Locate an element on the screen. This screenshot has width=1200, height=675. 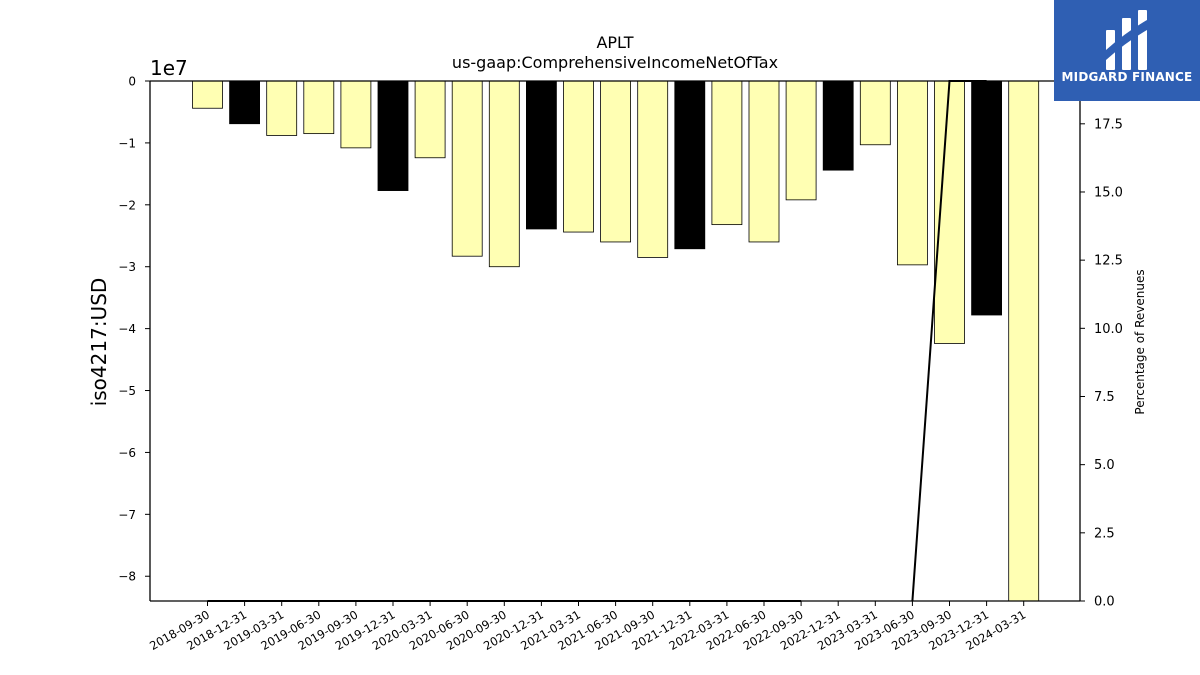
y-tick-label: −4 is located at coordinates (127, 329).